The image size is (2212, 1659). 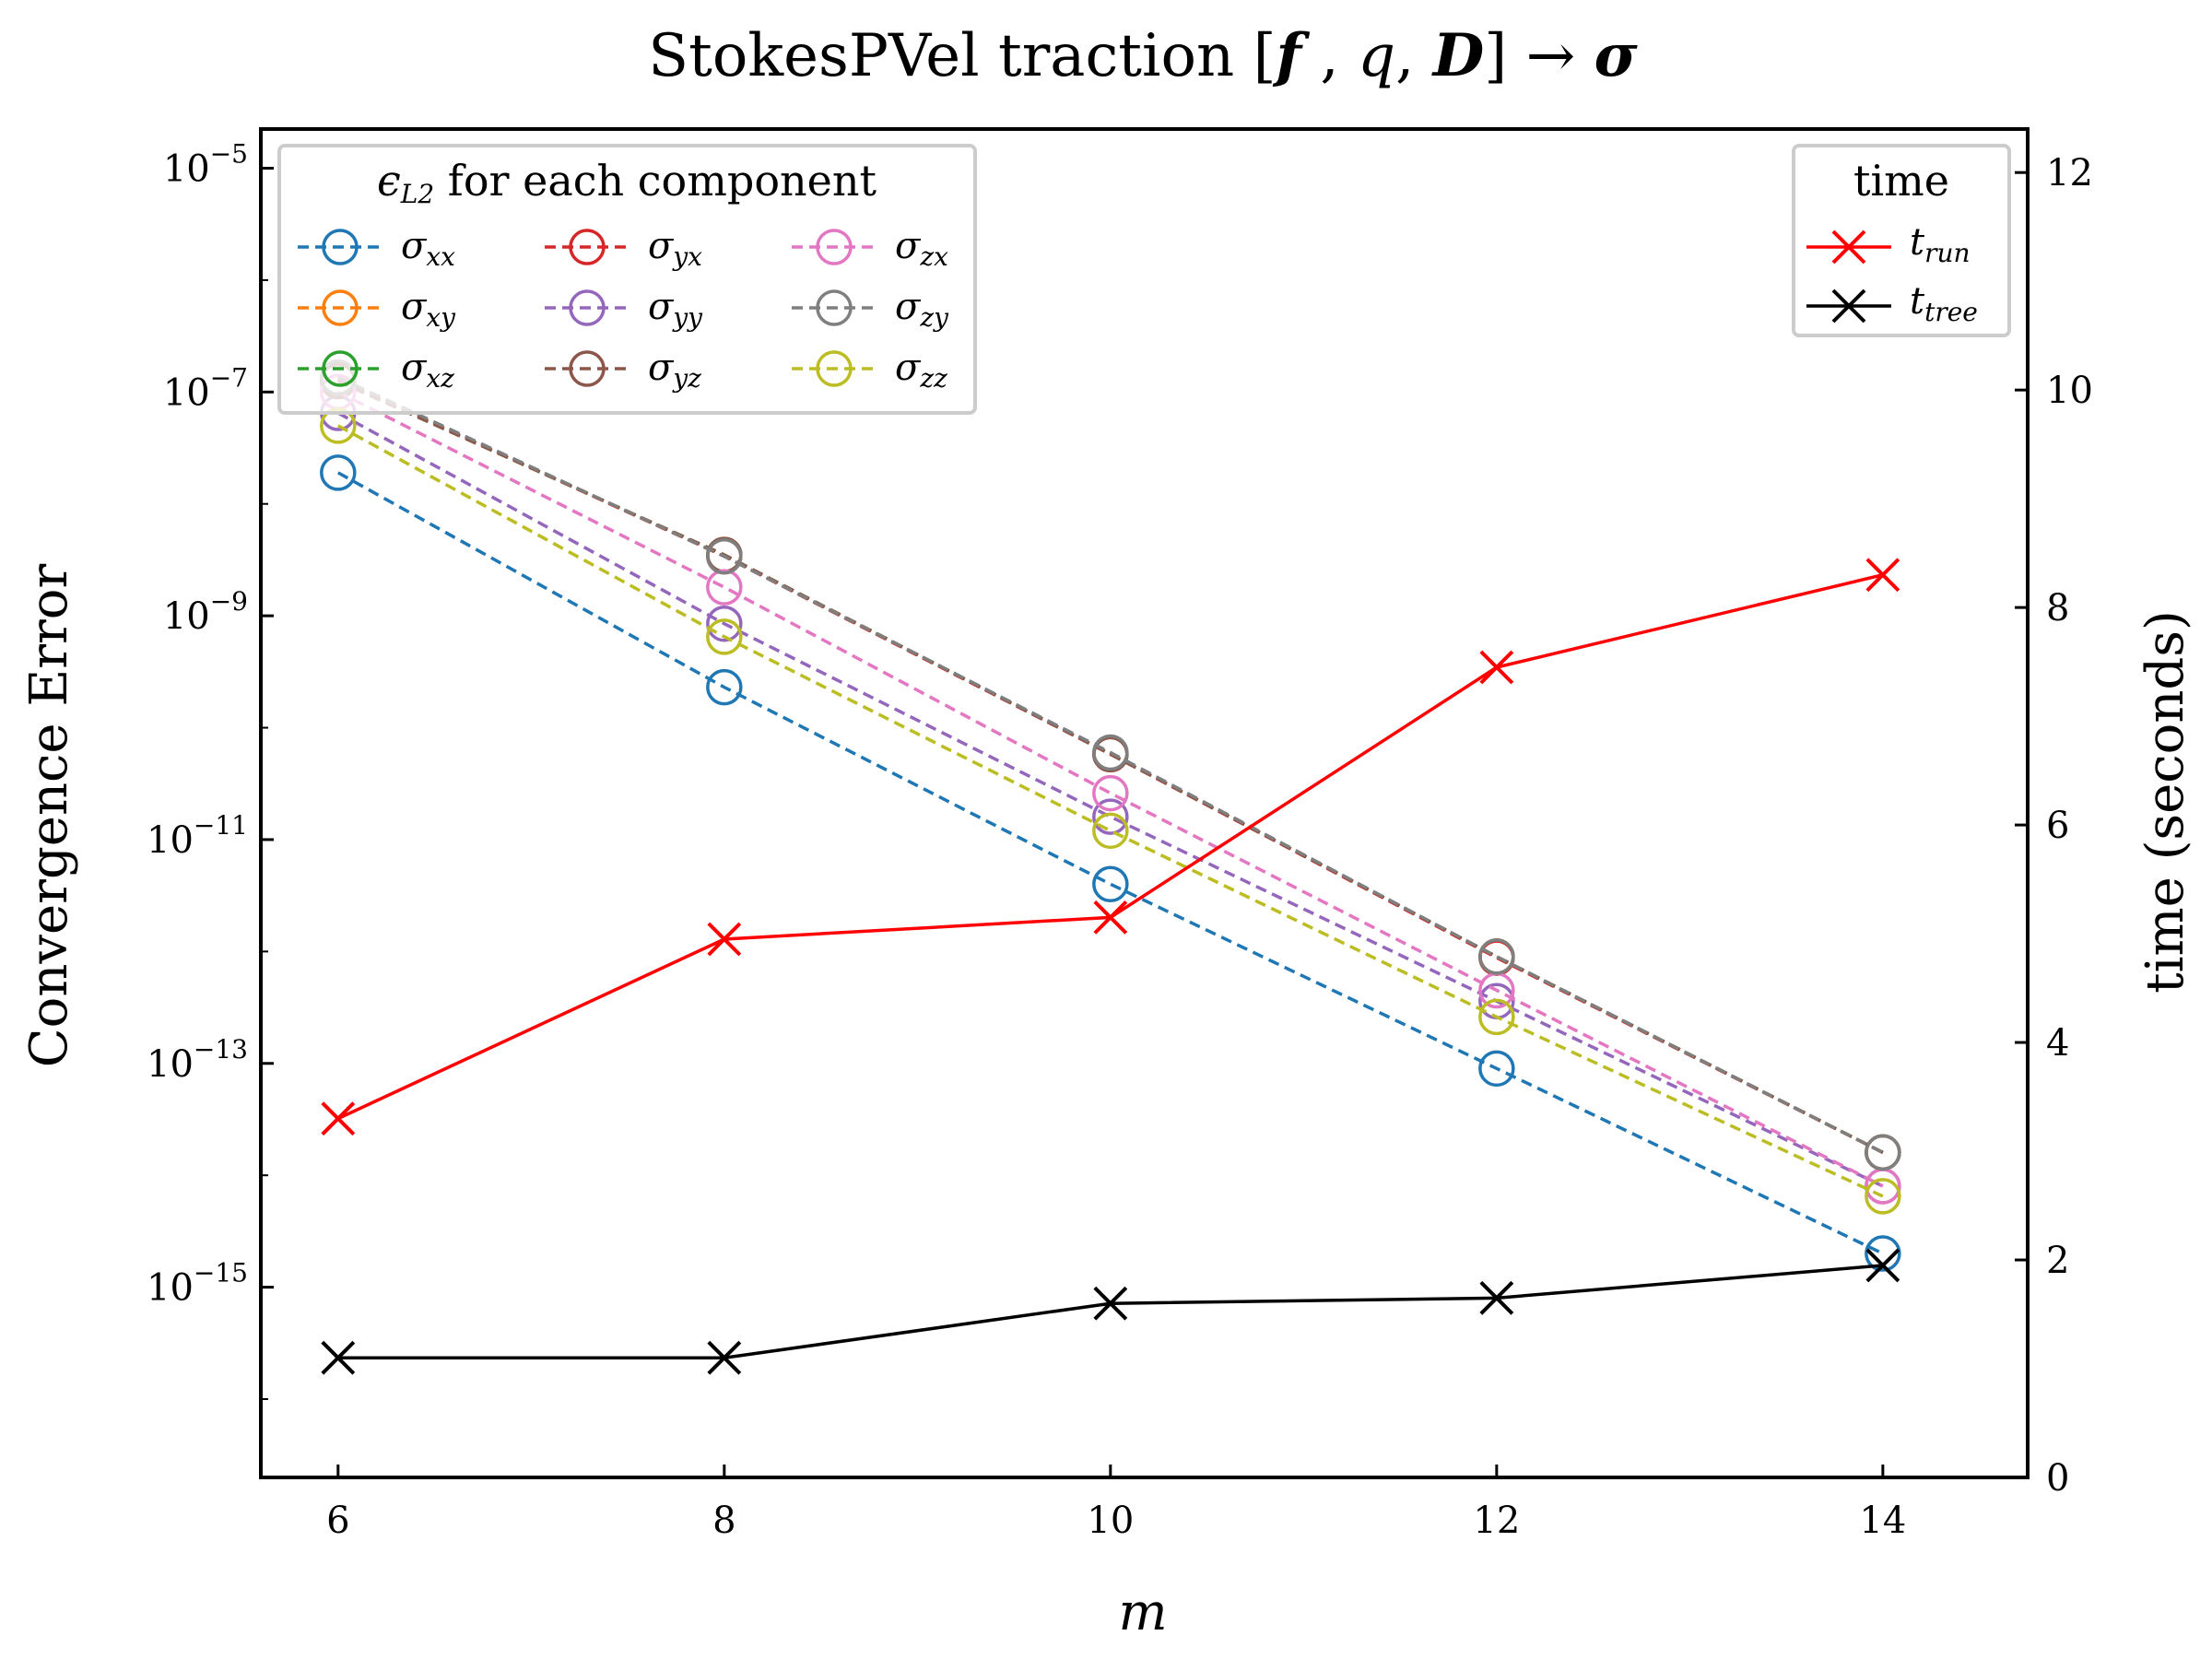 I want to click on y-axis-right-ticks: 0 2 4 6 8 10 12, so click(x=2054, y=826).